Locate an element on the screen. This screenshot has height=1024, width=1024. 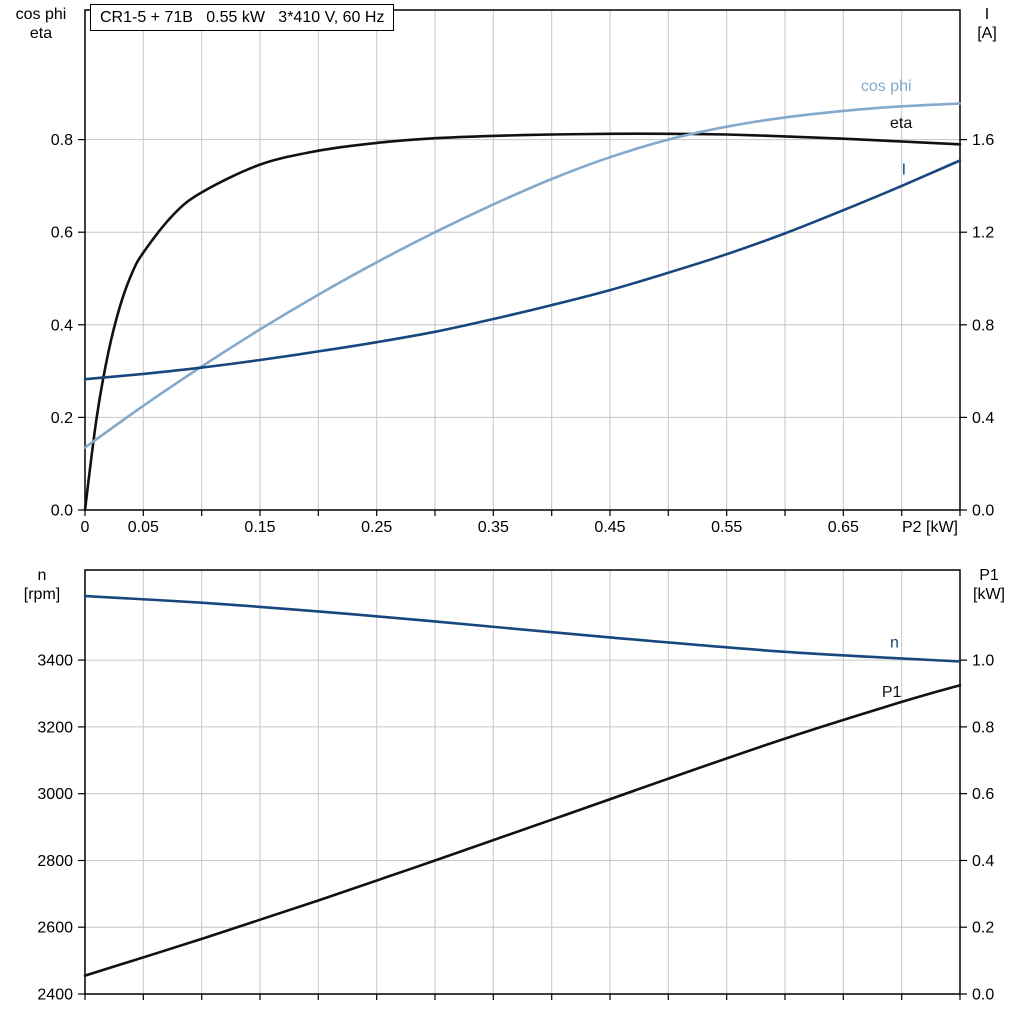
left-axis-tick-label: 2600 is located at coordinates (55, 928).